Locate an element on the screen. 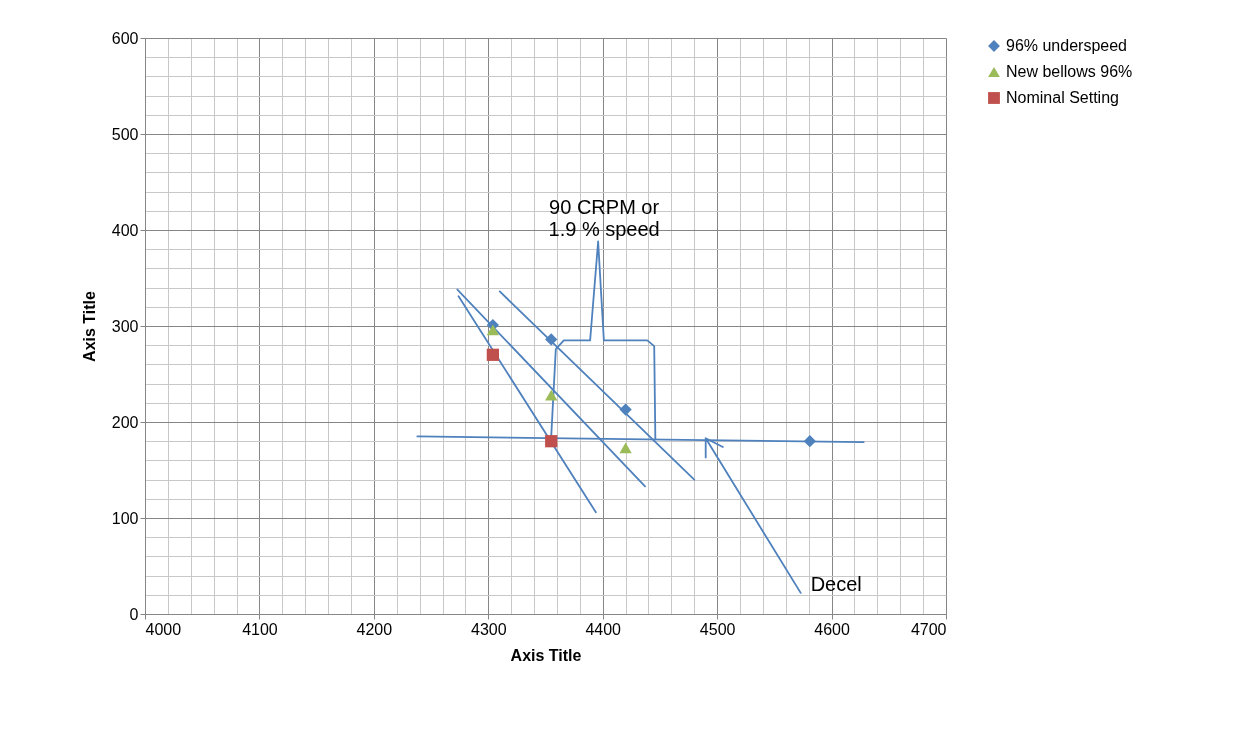 This screenshot has width=1244, height=738. x-tick-label: 4000 is located at coordinates (163, 629).